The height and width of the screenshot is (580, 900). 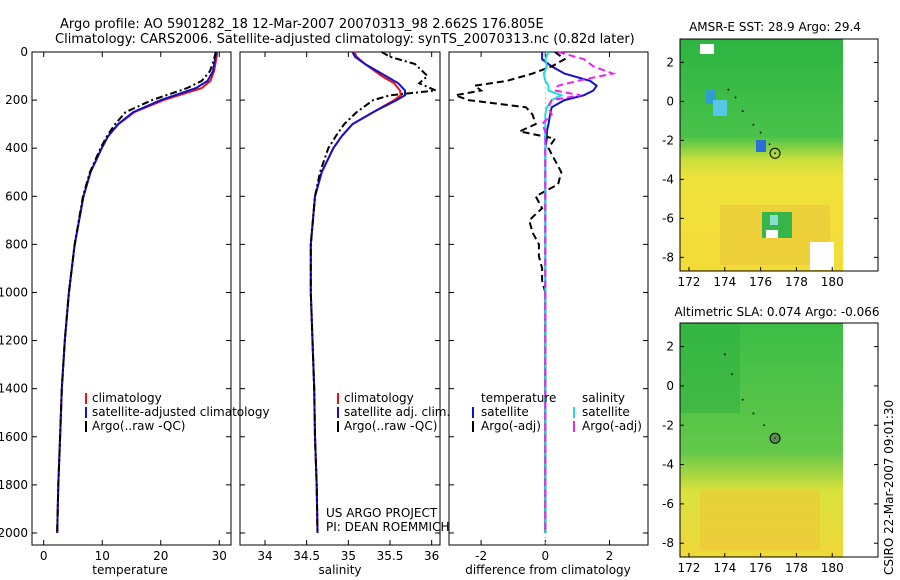 What do you see at coordinates (181, 412) in the screenshot?
I see `legend-label-satellite-adjusted: satellite-adjusted climatology` at bounding box center [181, 412].